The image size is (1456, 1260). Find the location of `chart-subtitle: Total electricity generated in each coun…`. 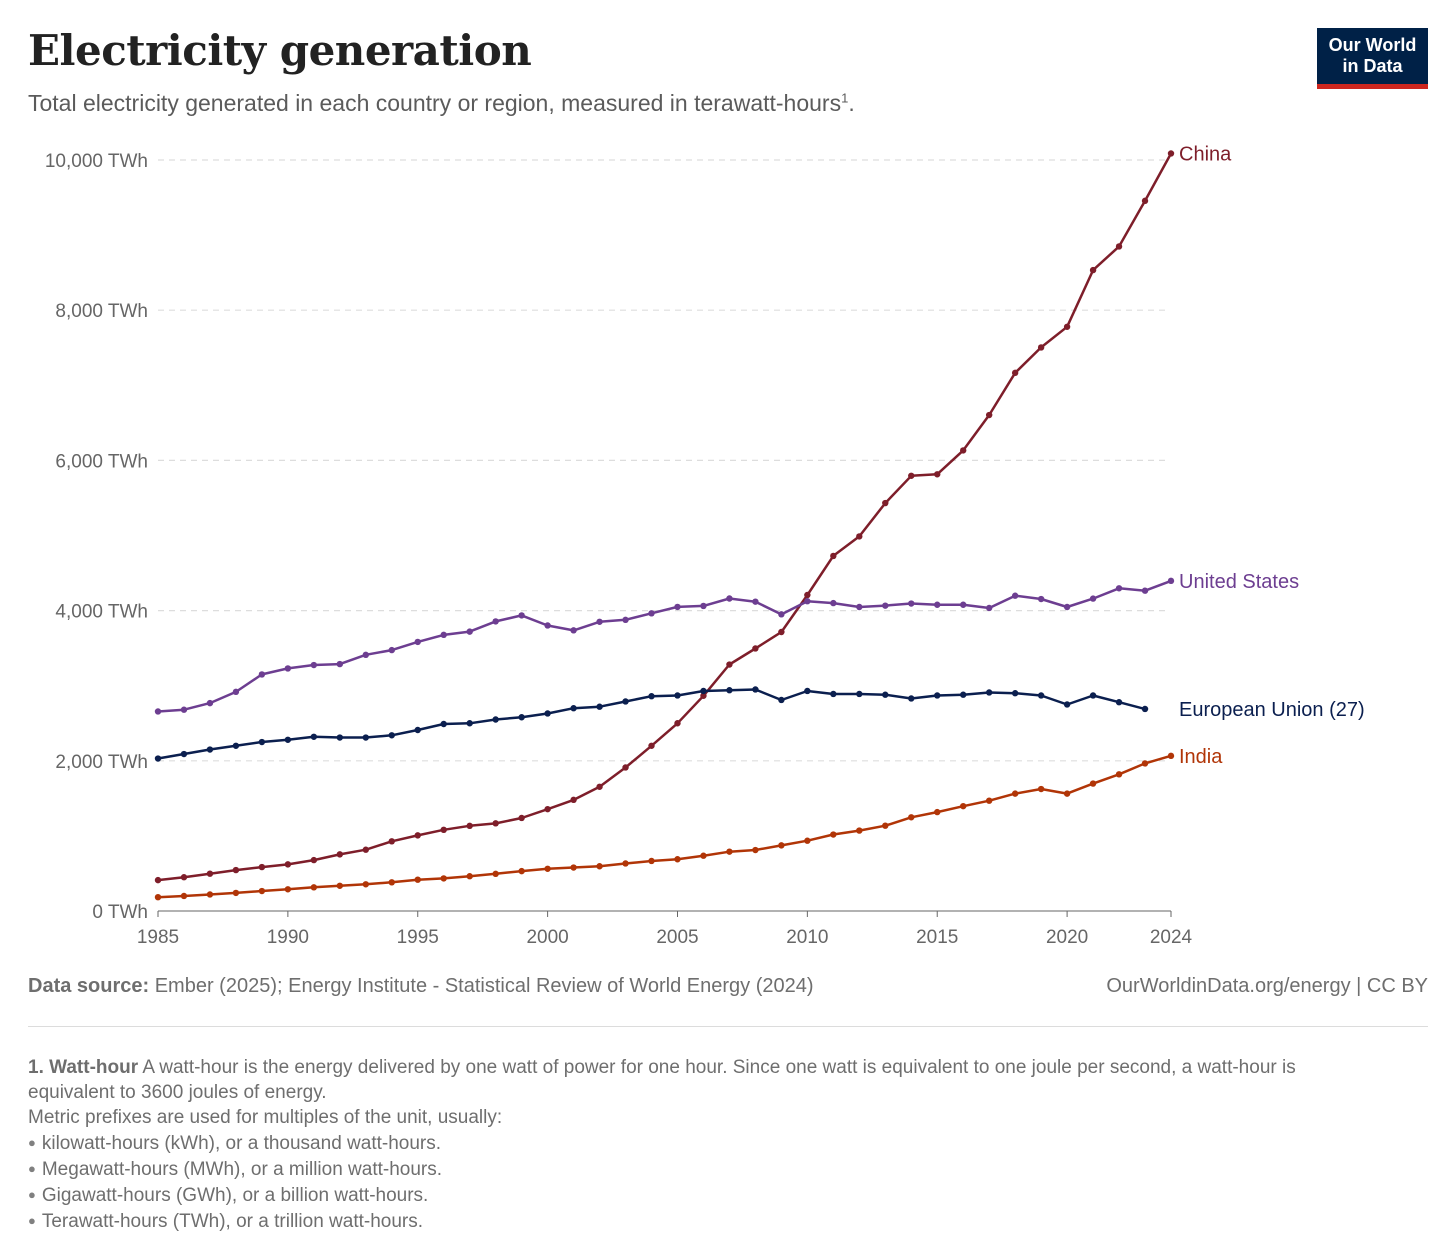

chart-subtitle: Total electricity generated in each coun… is located at coordinates (441, 103).